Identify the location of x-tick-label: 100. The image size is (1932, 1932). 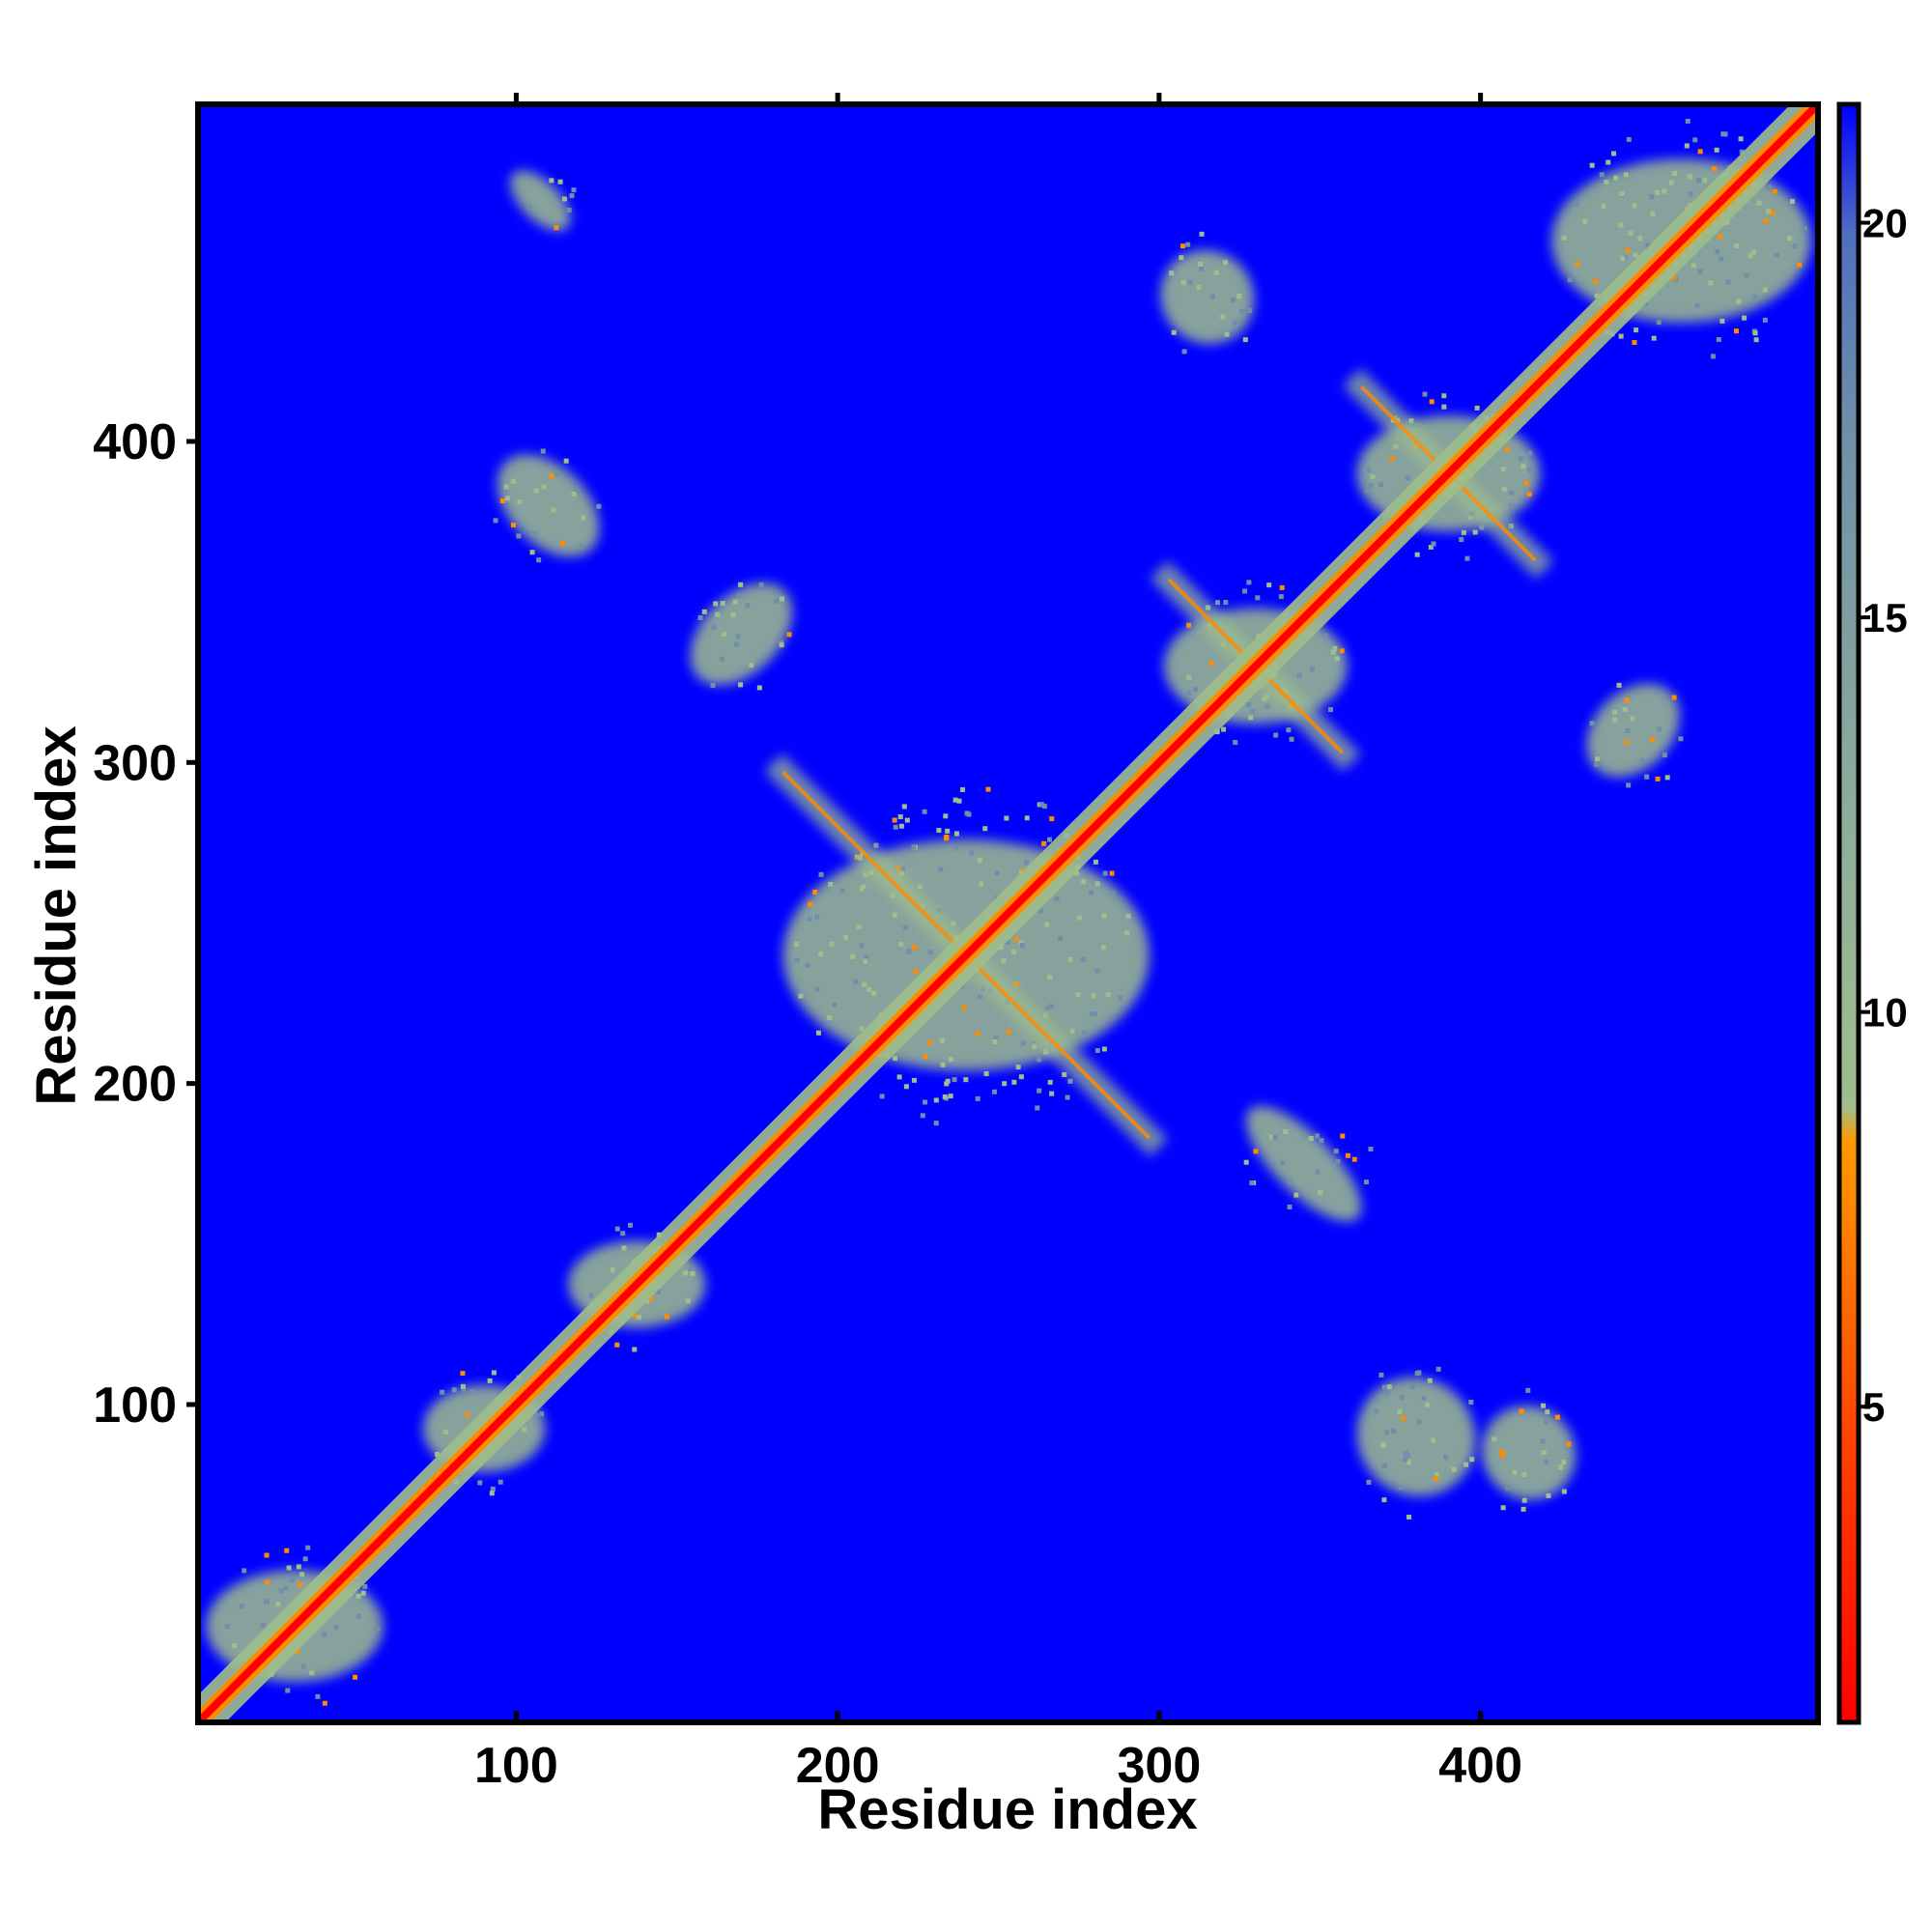
(516, 1766).